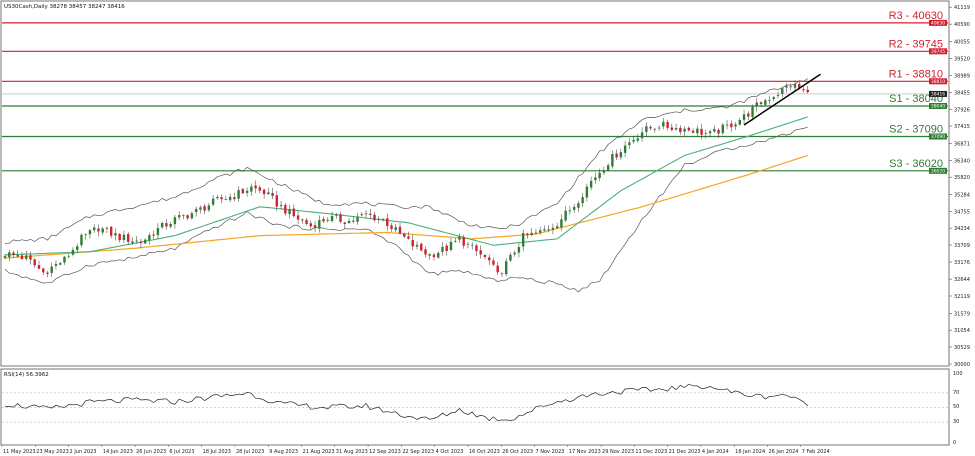 Image resolution: width=975 pixels, height=456 pixels. Describe the element at coordinates (916, 16) in the screenshot. I see `level-label-r3: R3 - 40630` at that location.